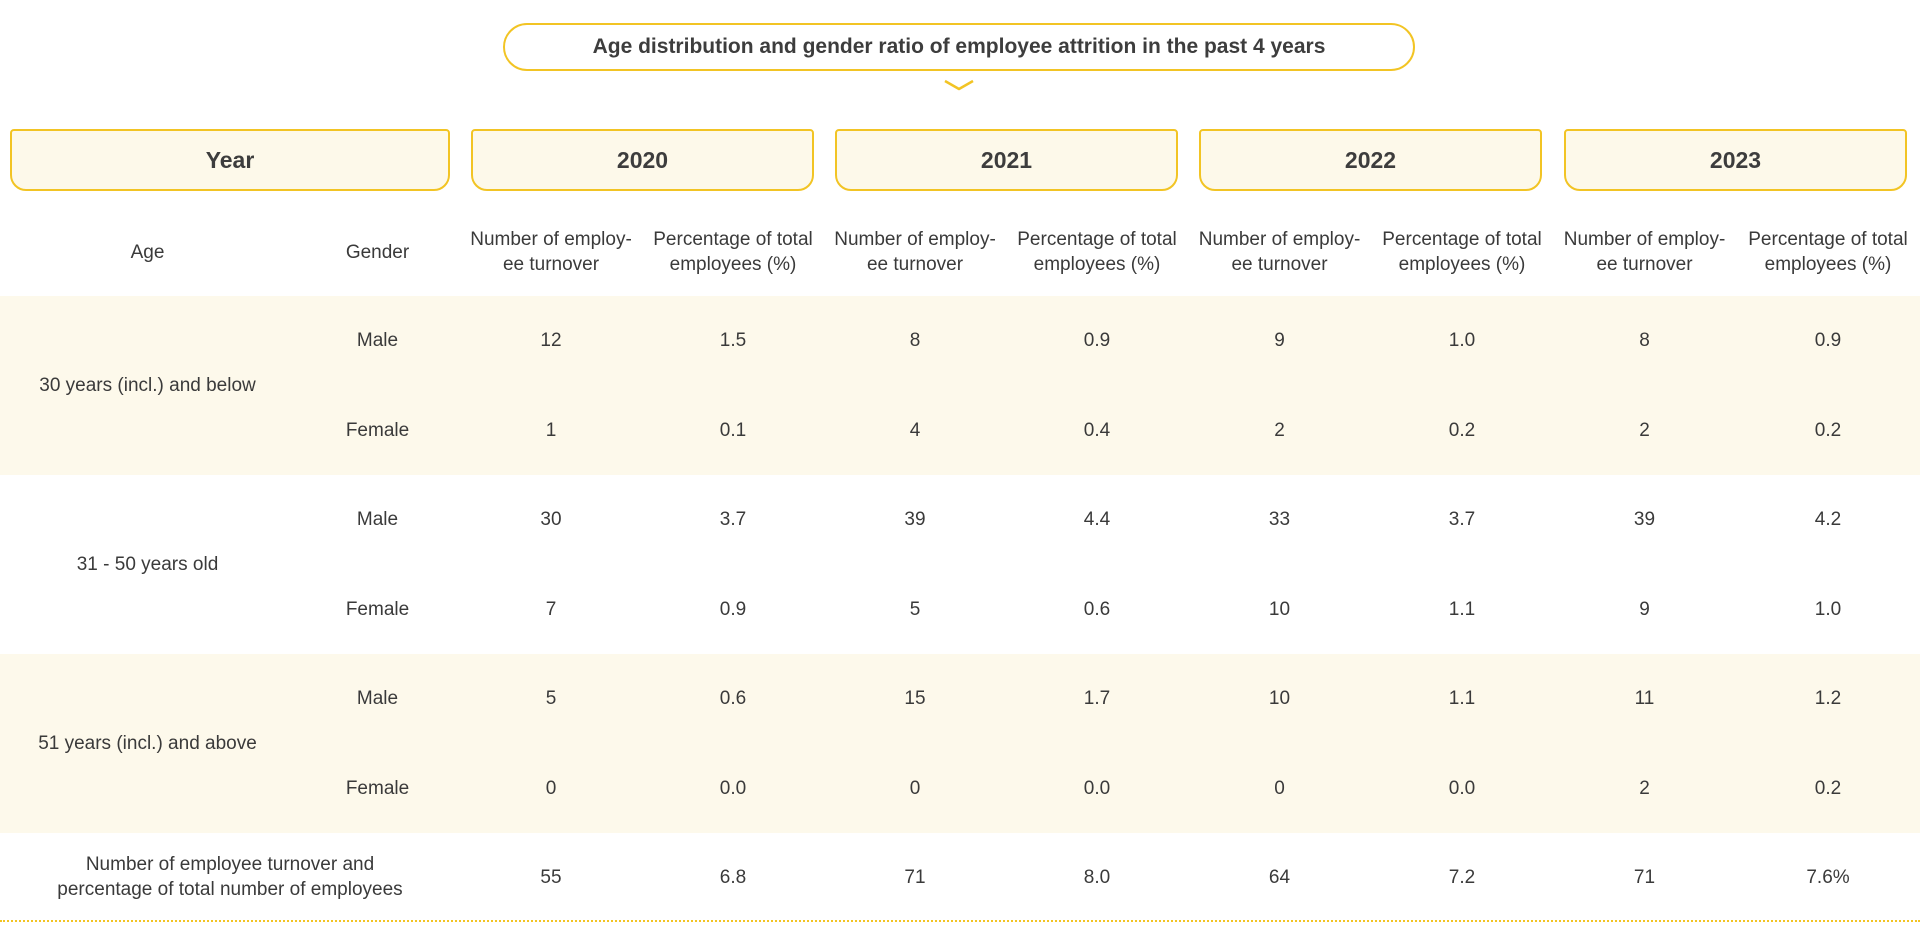 The width and height of the screenshot is (1920, 933). What do you see at coordinates (1097, 520) in the screenshot?
I see `table-cell-percentage: 4.4` at bounding box center [1097, 520].